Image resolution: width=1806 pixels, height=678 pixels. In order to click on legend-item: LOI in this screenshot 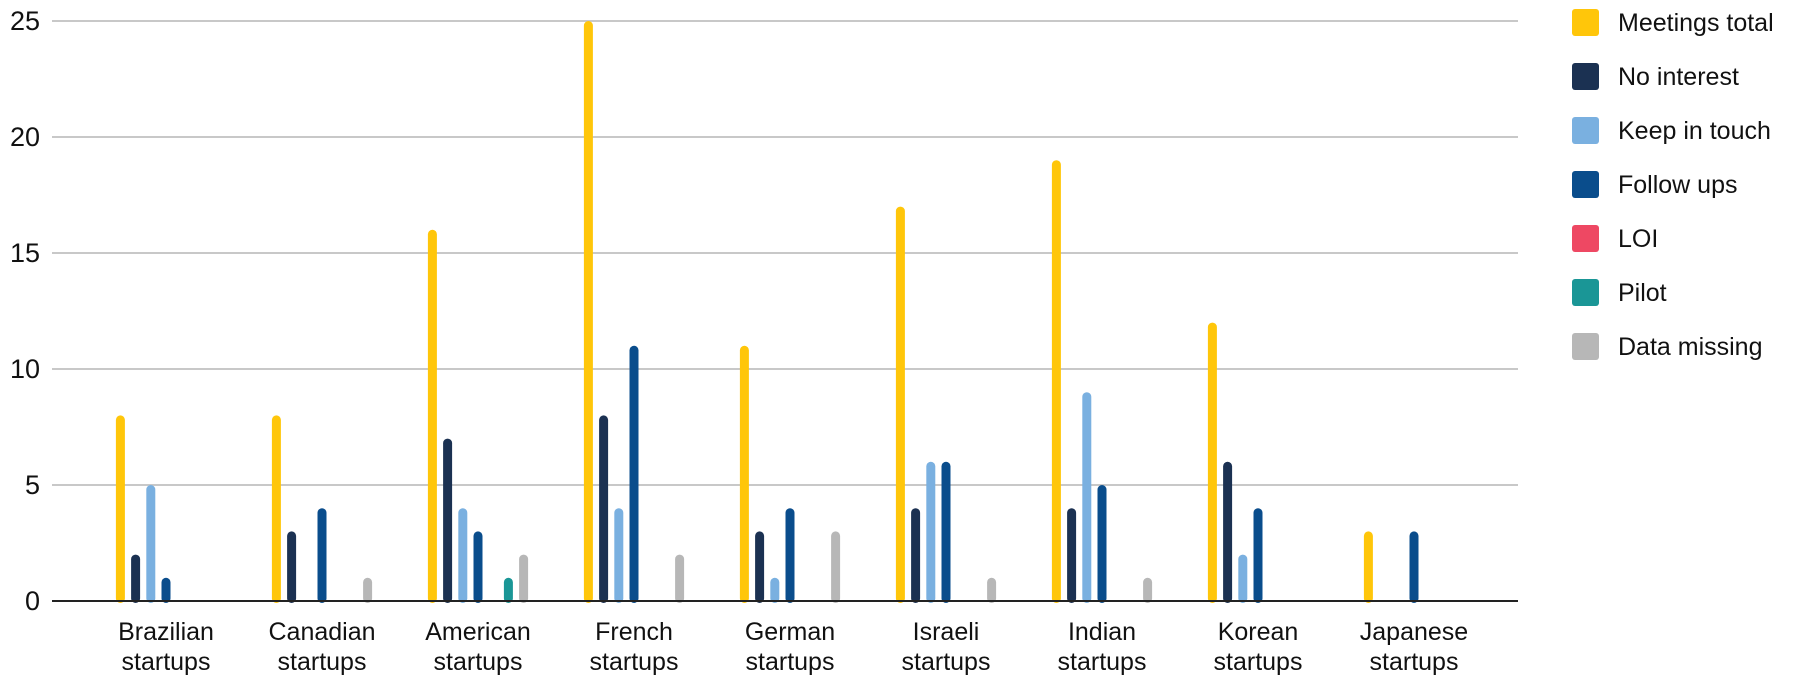, I will do `click(1615, 239)`.